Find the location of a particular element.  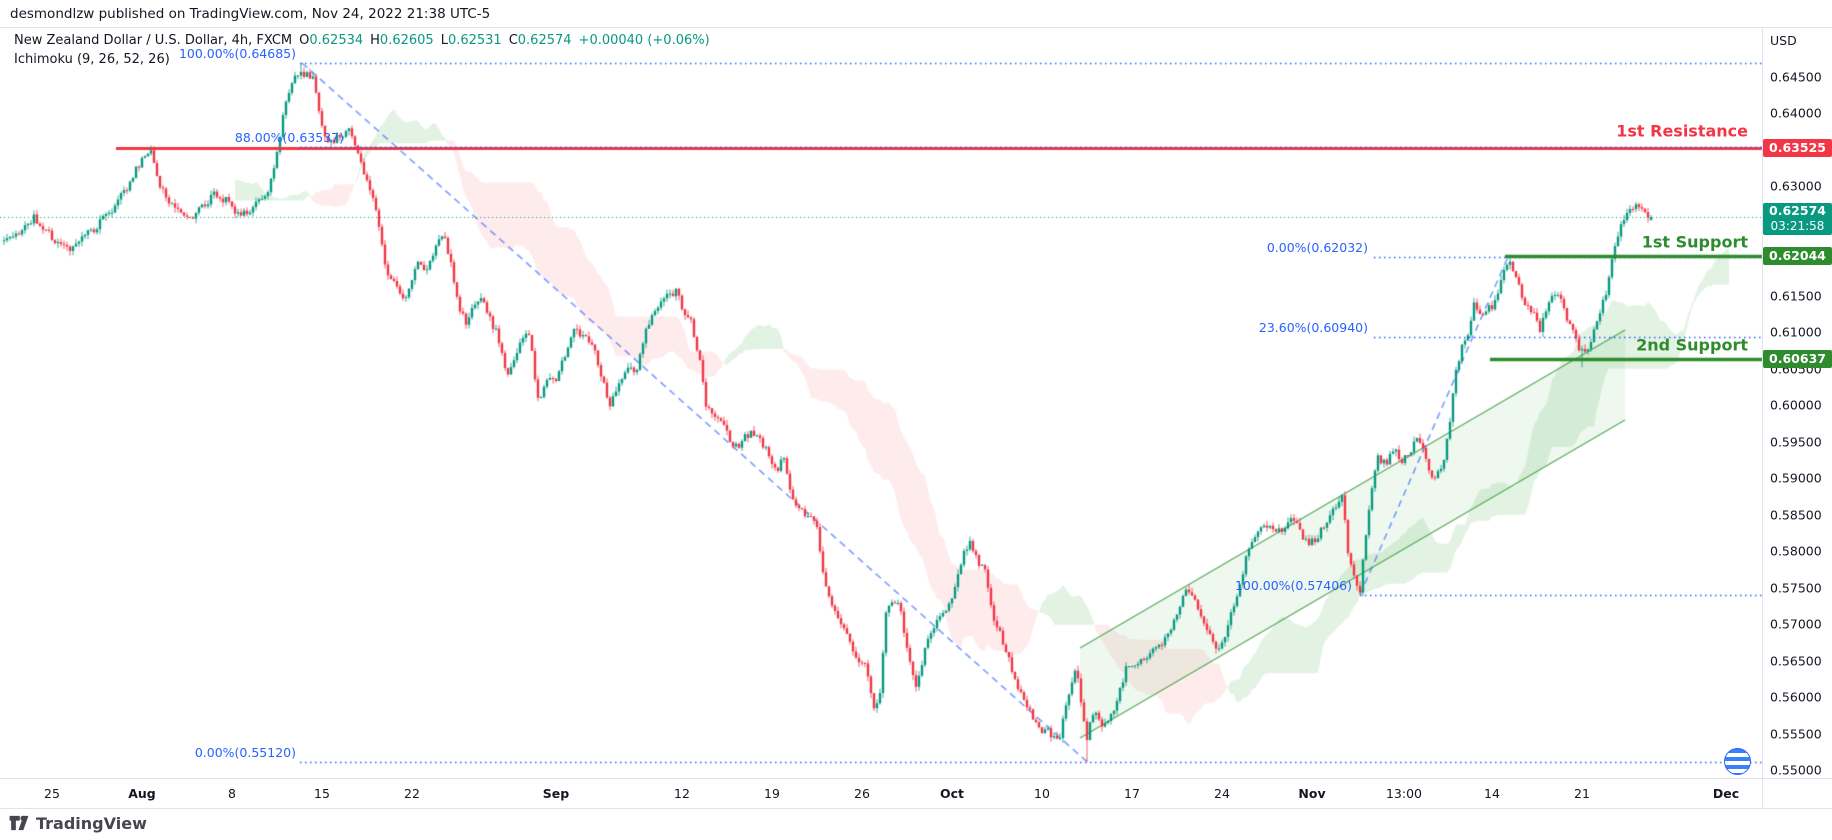

fib-level-label: 0.00%(0.62032) is located at coordinates (1317, 247).